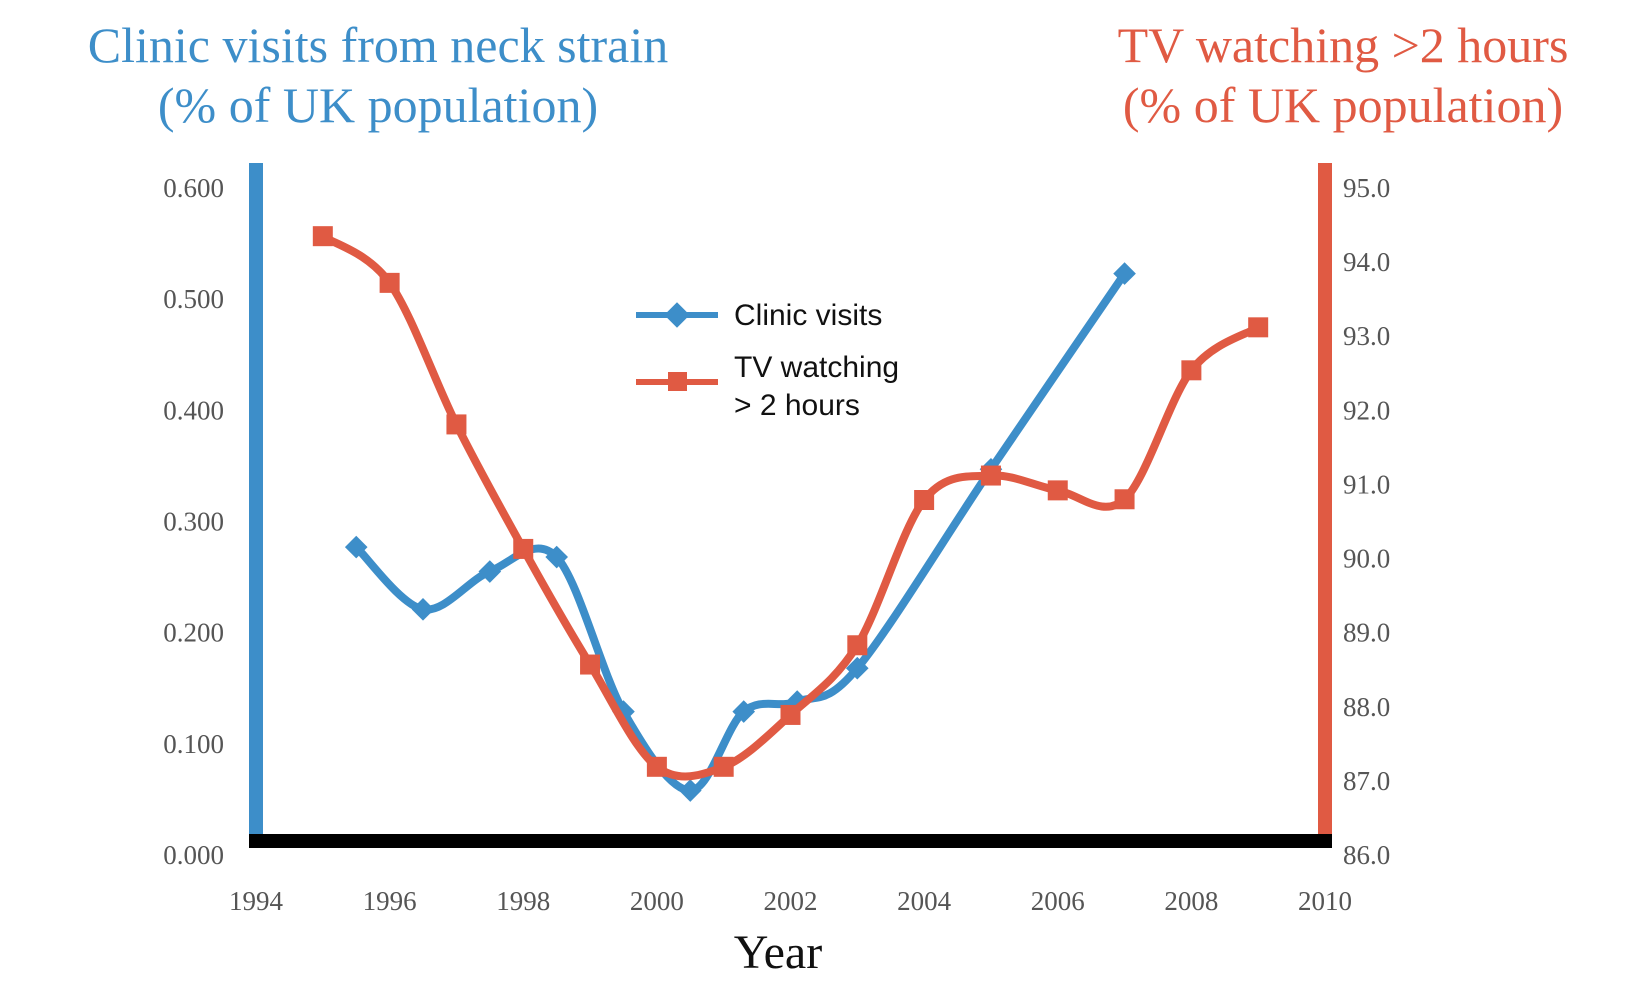 The height and width of the screenshot is (995, 1632). Describe the element at coordinates (193, 633) in the screenshot. I see `left-tick-label: 0.200` at that location.